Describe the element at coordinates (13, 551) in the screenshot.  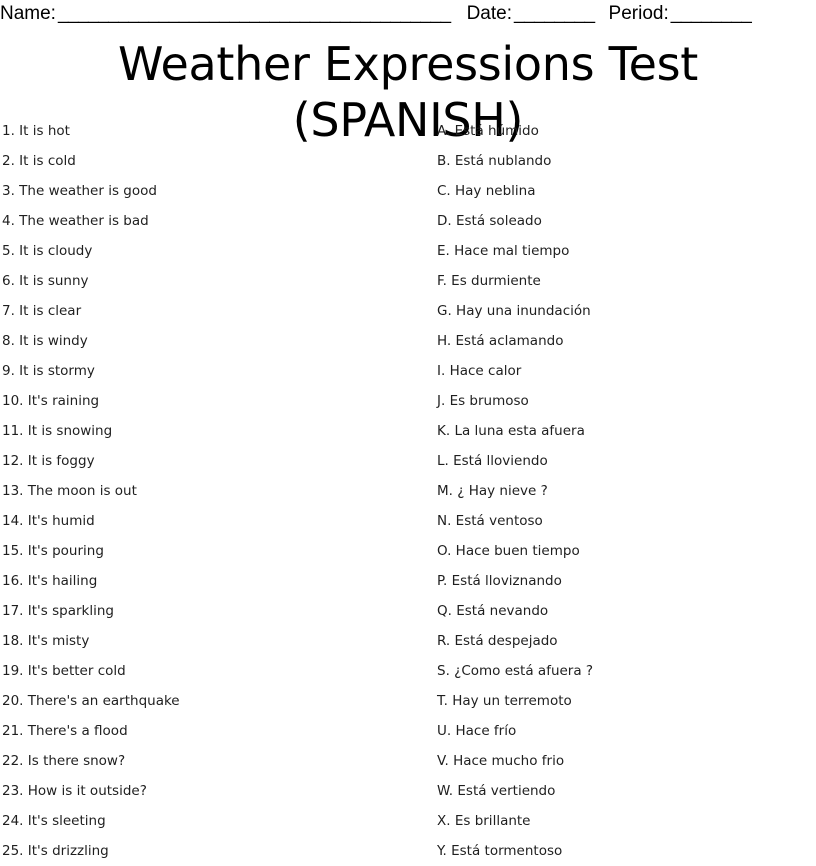
I see `question-item-marker: 15.` at that location.